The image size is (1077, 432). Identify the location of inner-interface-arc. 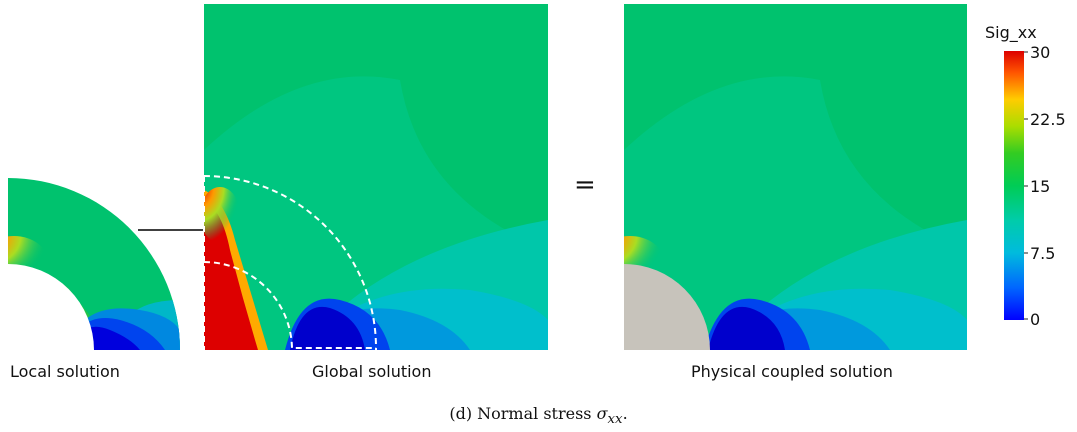
(289, 305).